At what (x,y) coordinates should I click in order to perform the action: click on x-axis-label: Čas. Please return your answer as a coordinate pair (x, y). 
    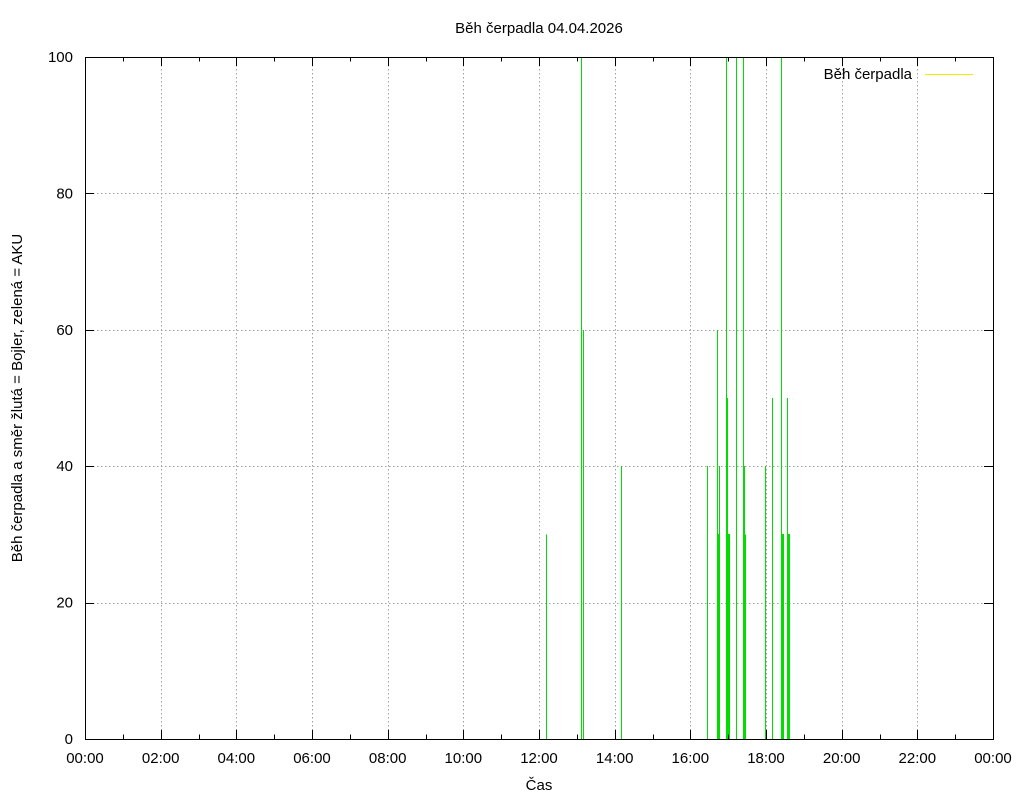
    Looking at the image, I should click on (539, 785).